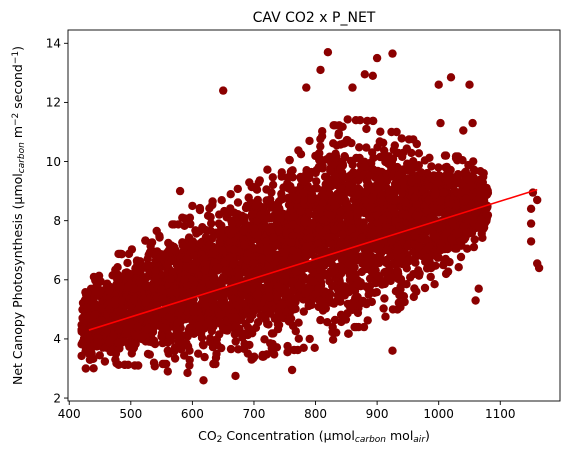  I want to click on x-tick-label: 1000, so click(438, 414).